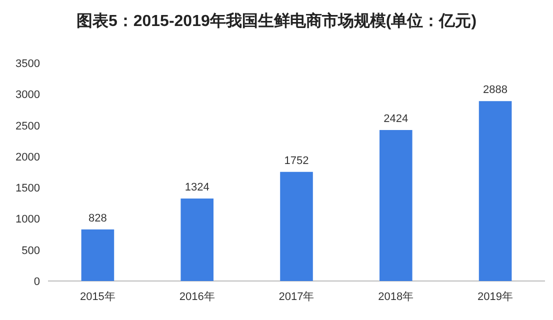 The image size is (553, 320). I want to click on x-tick-label: 2016年, so click(197, 297).